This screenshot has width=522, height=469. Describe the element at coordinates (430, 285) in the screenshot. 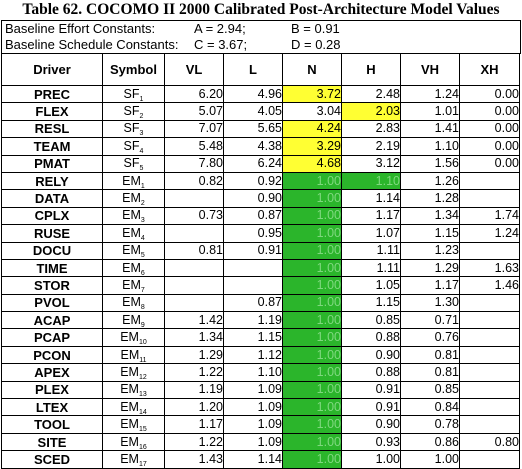

I see `value-cell-vh: 1.17` at that location.